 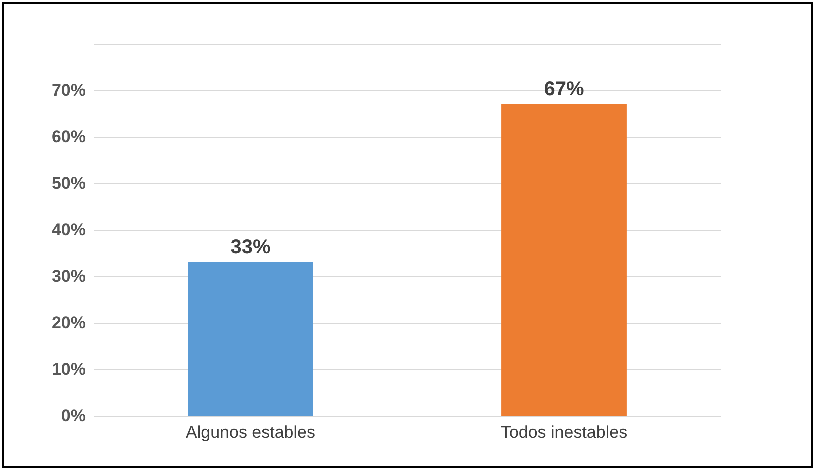 What do you see at coordinates (69, 323) in the screenshot?
I see `y-tick-label: 20%` at bounding box center [69, 323].